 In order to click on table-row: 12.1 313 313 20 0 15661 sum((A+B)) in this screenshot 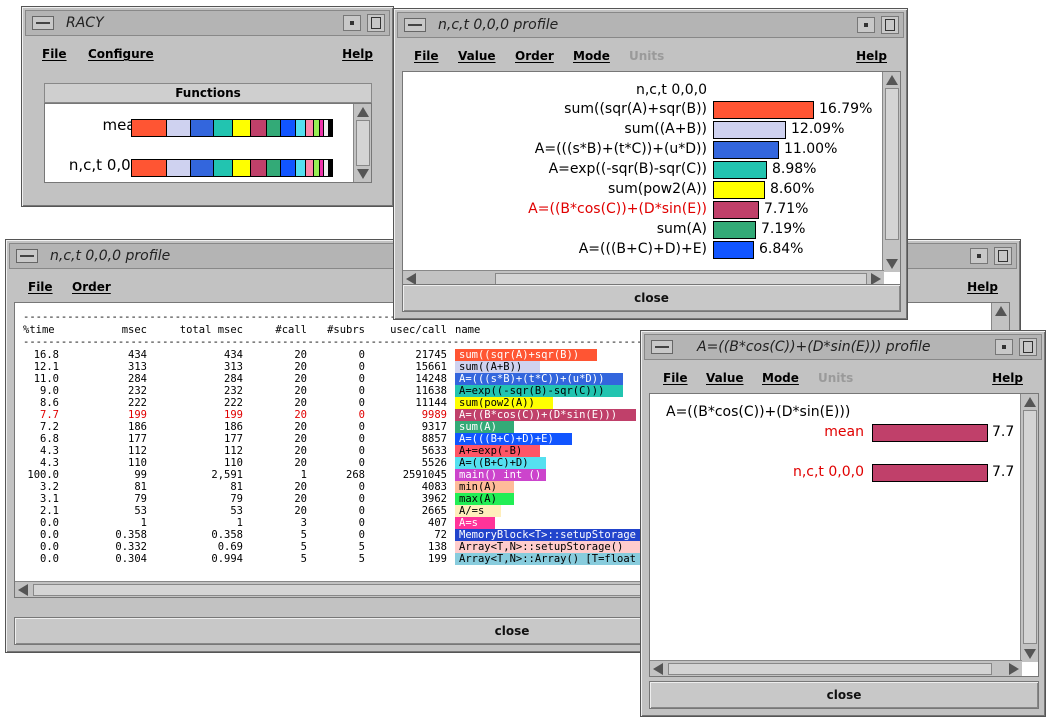, I will do `click(505, 367)`.